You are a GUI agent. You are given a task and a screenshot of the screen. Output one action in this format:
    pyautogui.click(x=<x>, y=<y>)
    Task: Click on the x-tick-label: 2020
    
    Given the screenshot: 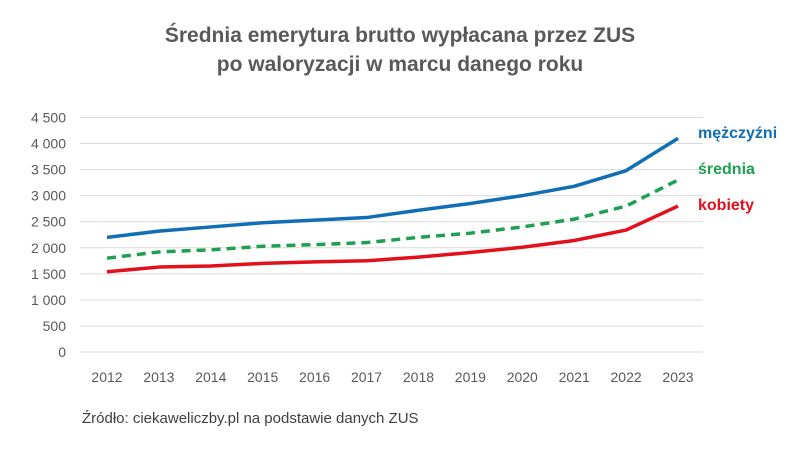 What is the action you would take?
    pyautogui.click(x=522, y=377)
    